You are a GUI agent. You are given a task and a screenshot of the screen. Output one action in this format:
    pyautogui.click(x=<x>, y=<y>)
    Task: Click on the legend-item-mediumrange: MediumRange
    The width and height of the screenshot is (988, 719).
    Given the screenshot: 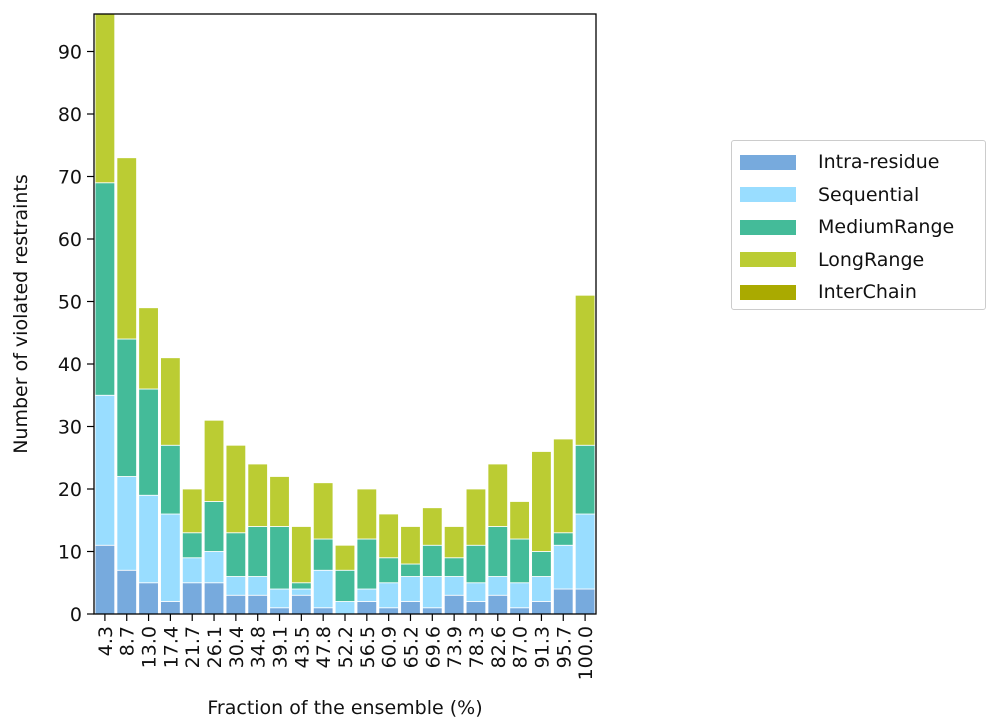 What is the action you would take?
    pyautogui.click(x=847, y=227)
    